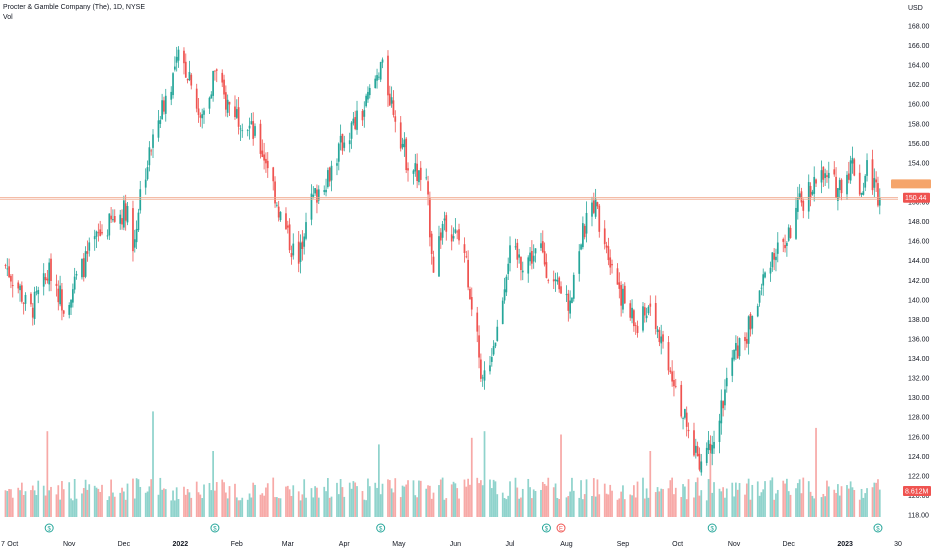 Image resolution: width=932 pixels, height=555 pixels. I want to click on time-tick-label: 30, so click(898, 544).